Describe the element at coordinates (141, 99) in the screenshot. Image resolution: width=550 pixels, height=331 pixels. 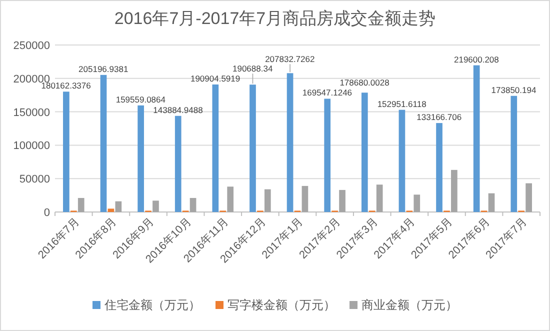
I see `data-label: 159559.0864` at that location.